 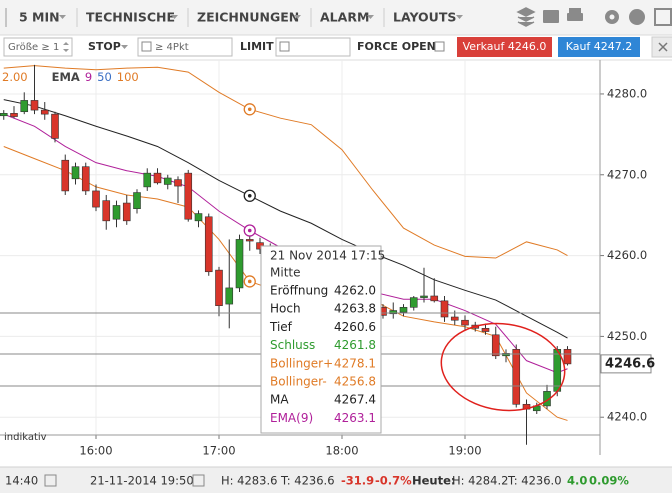 What do you see at coordinates (575, 10) in the screenshot?
I see `print-icon` at bounding box center [575, 10].